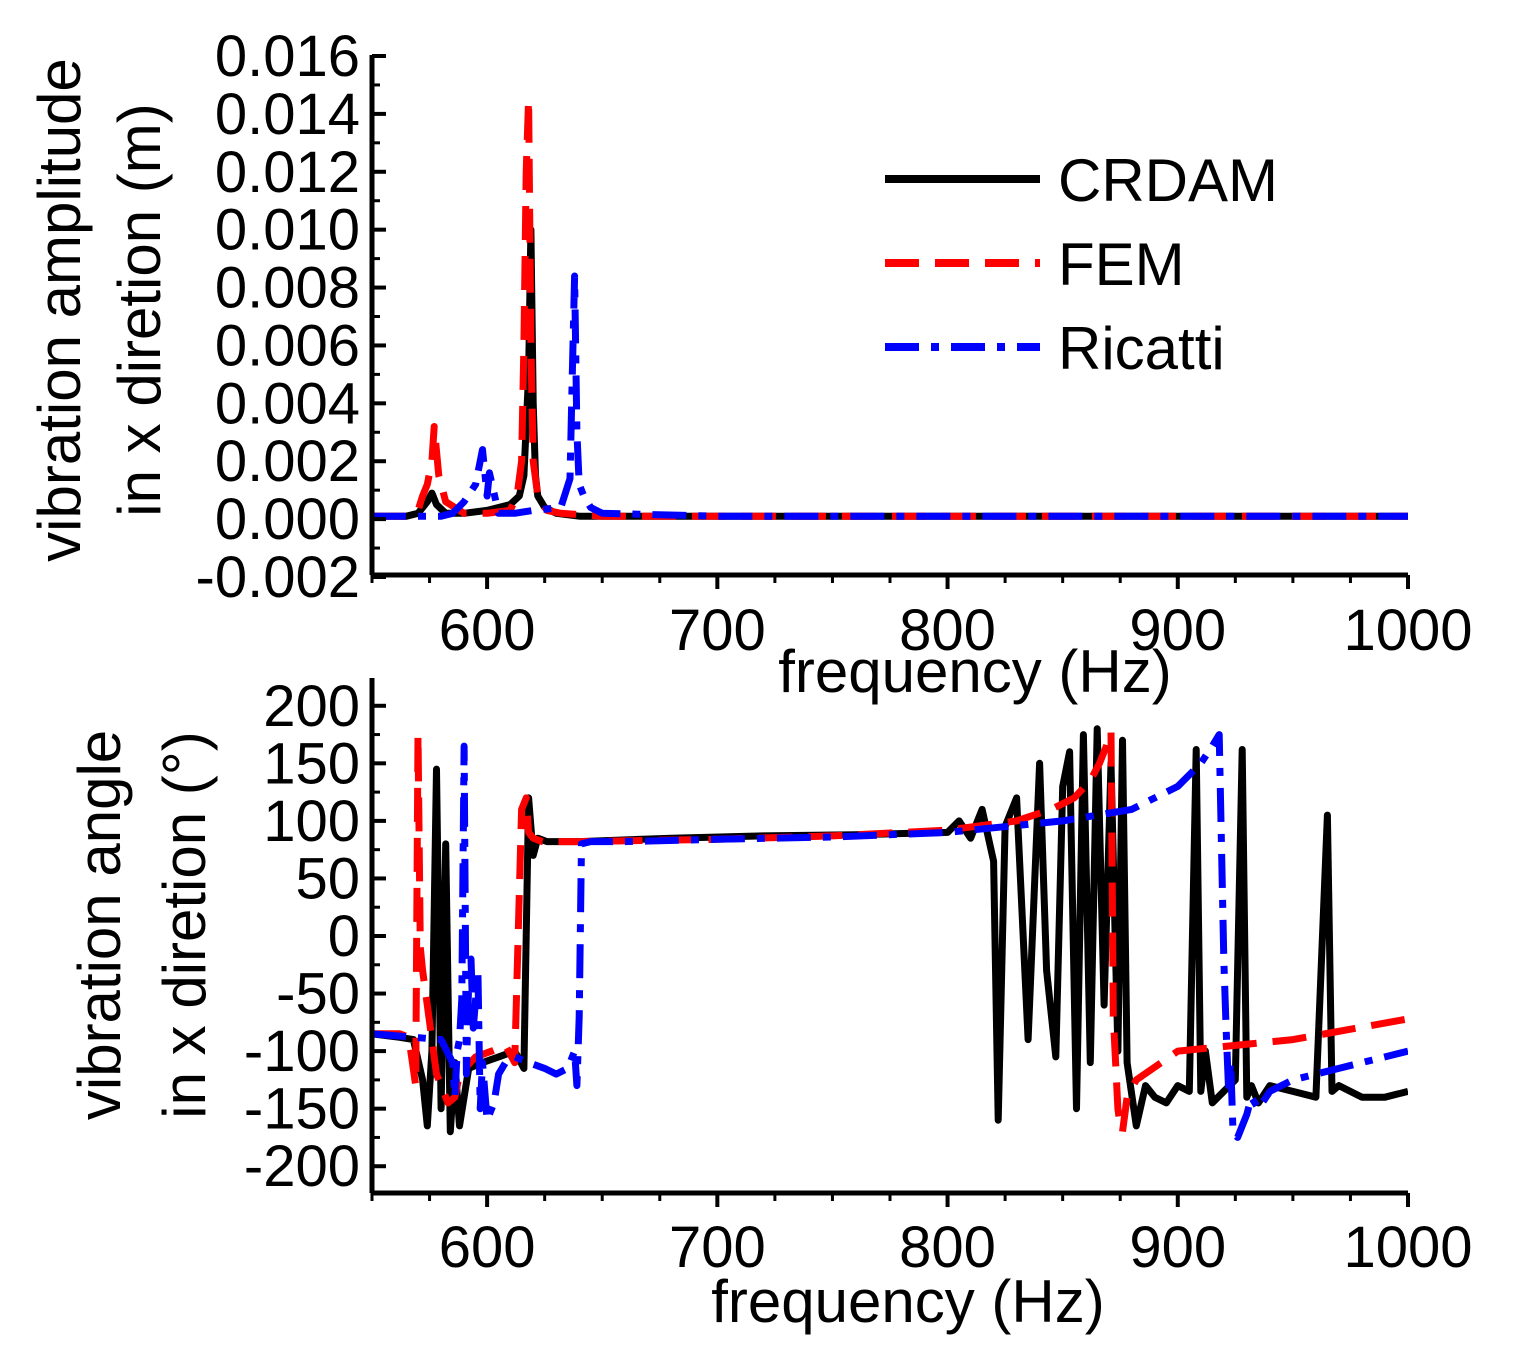 Image resolution: width=1513 pixels, height=1360 pixels. What do you see at coordinates (487, 1247) in the screenshot?
I see `bottom-x-tick-label: 600` at bounding box center [487, 1247].